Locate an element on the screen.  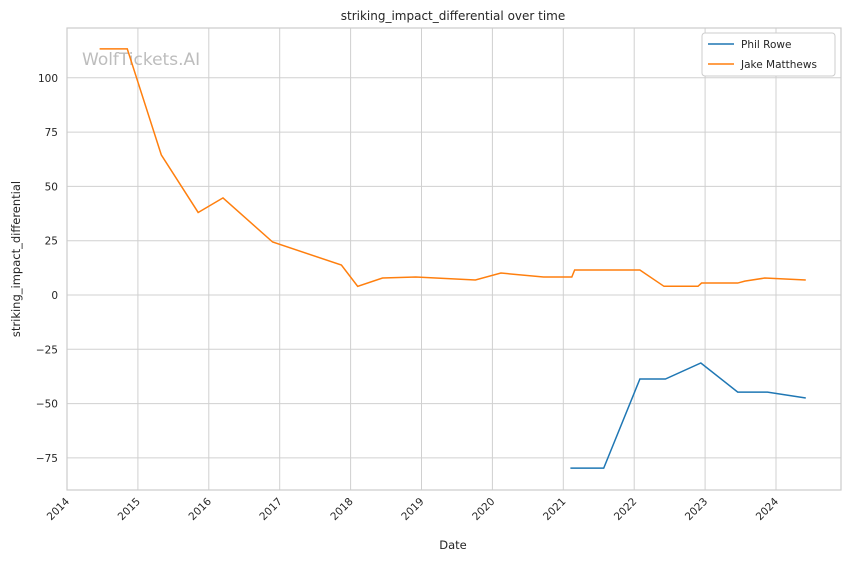
x-tick-label: 2018 is located at coordinates (341, 509).